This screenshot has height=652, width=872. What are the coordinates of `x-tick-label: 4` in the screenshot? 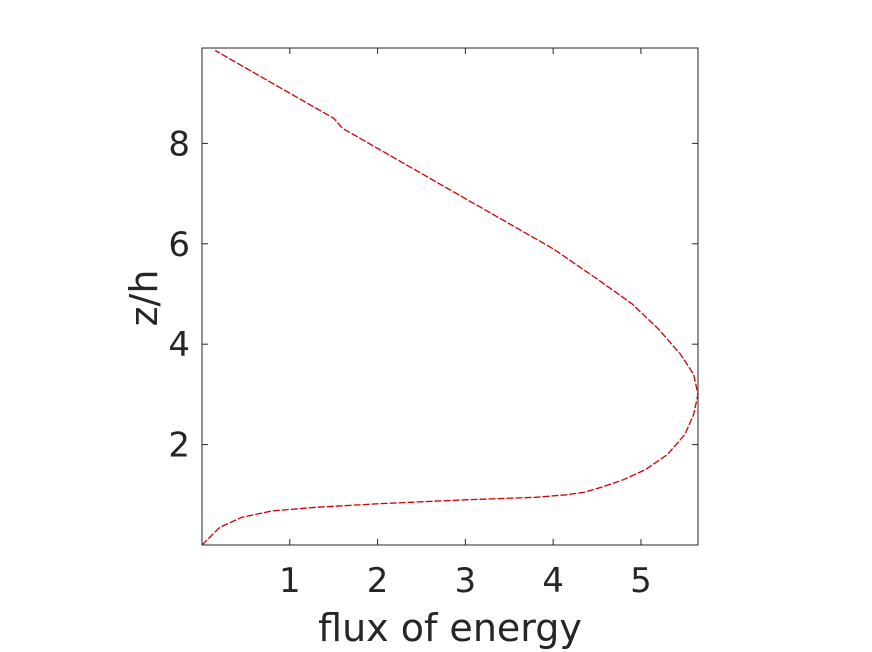 It's located at (553, 581).